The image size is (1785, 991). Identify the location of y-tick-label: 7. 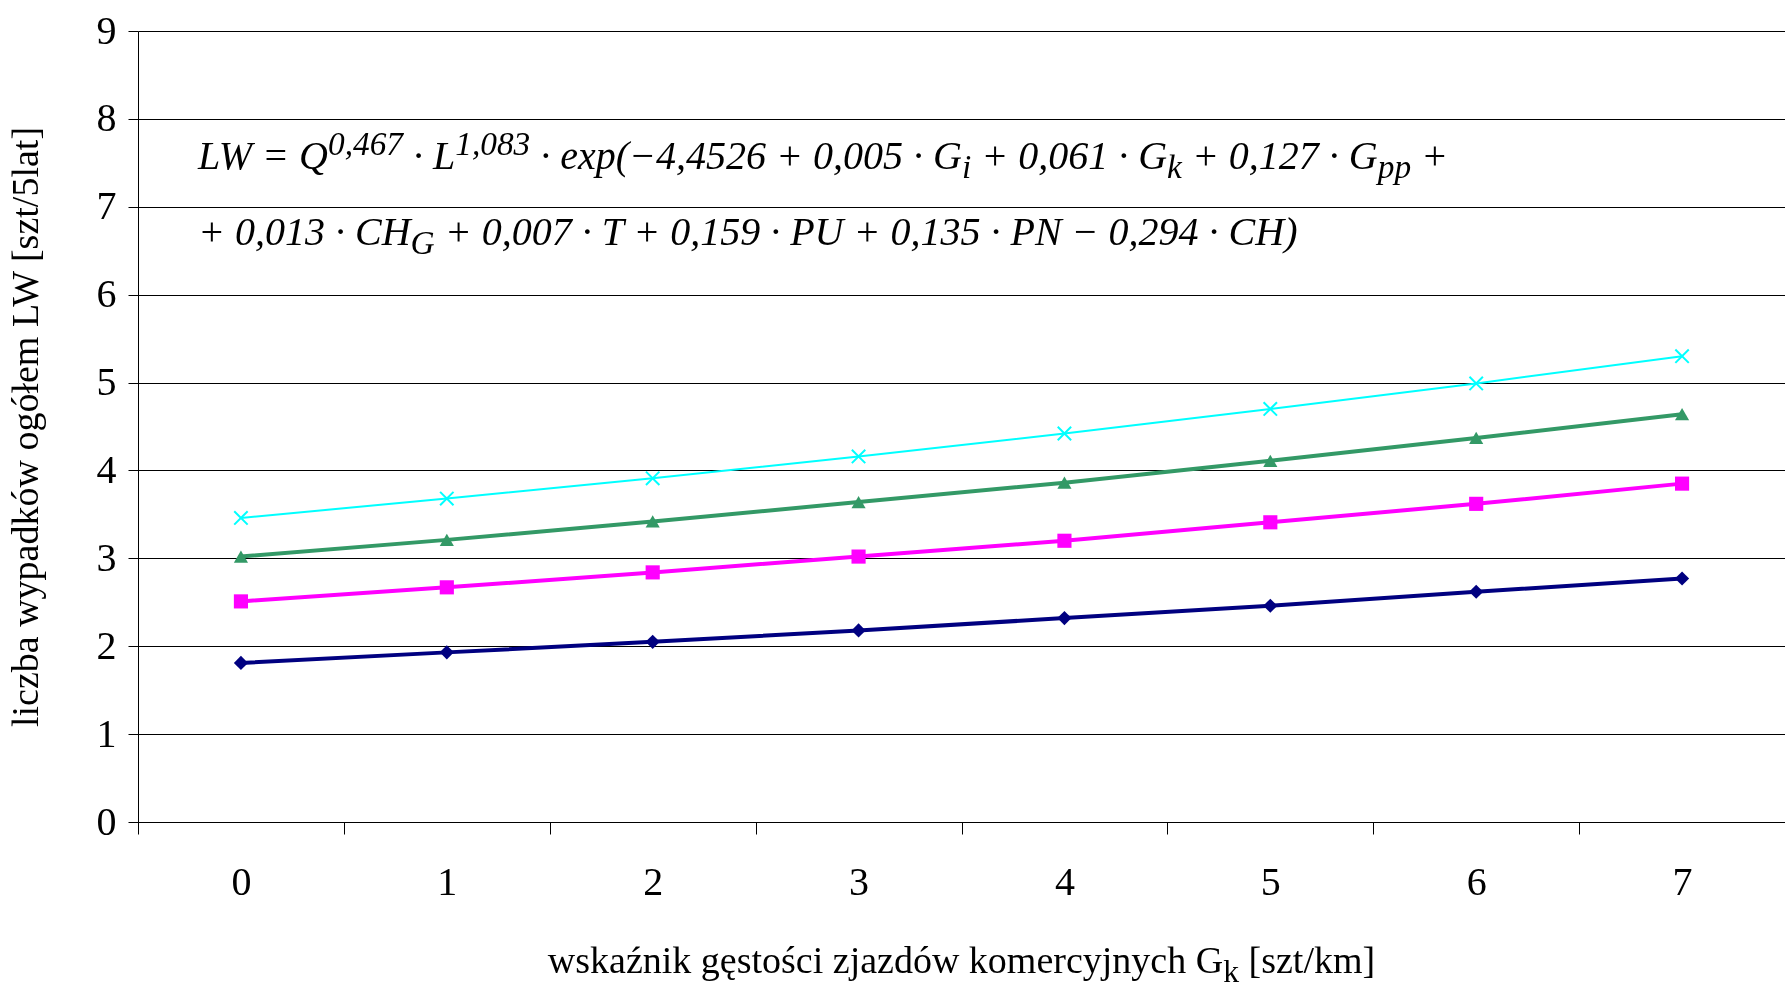
(106, 206).